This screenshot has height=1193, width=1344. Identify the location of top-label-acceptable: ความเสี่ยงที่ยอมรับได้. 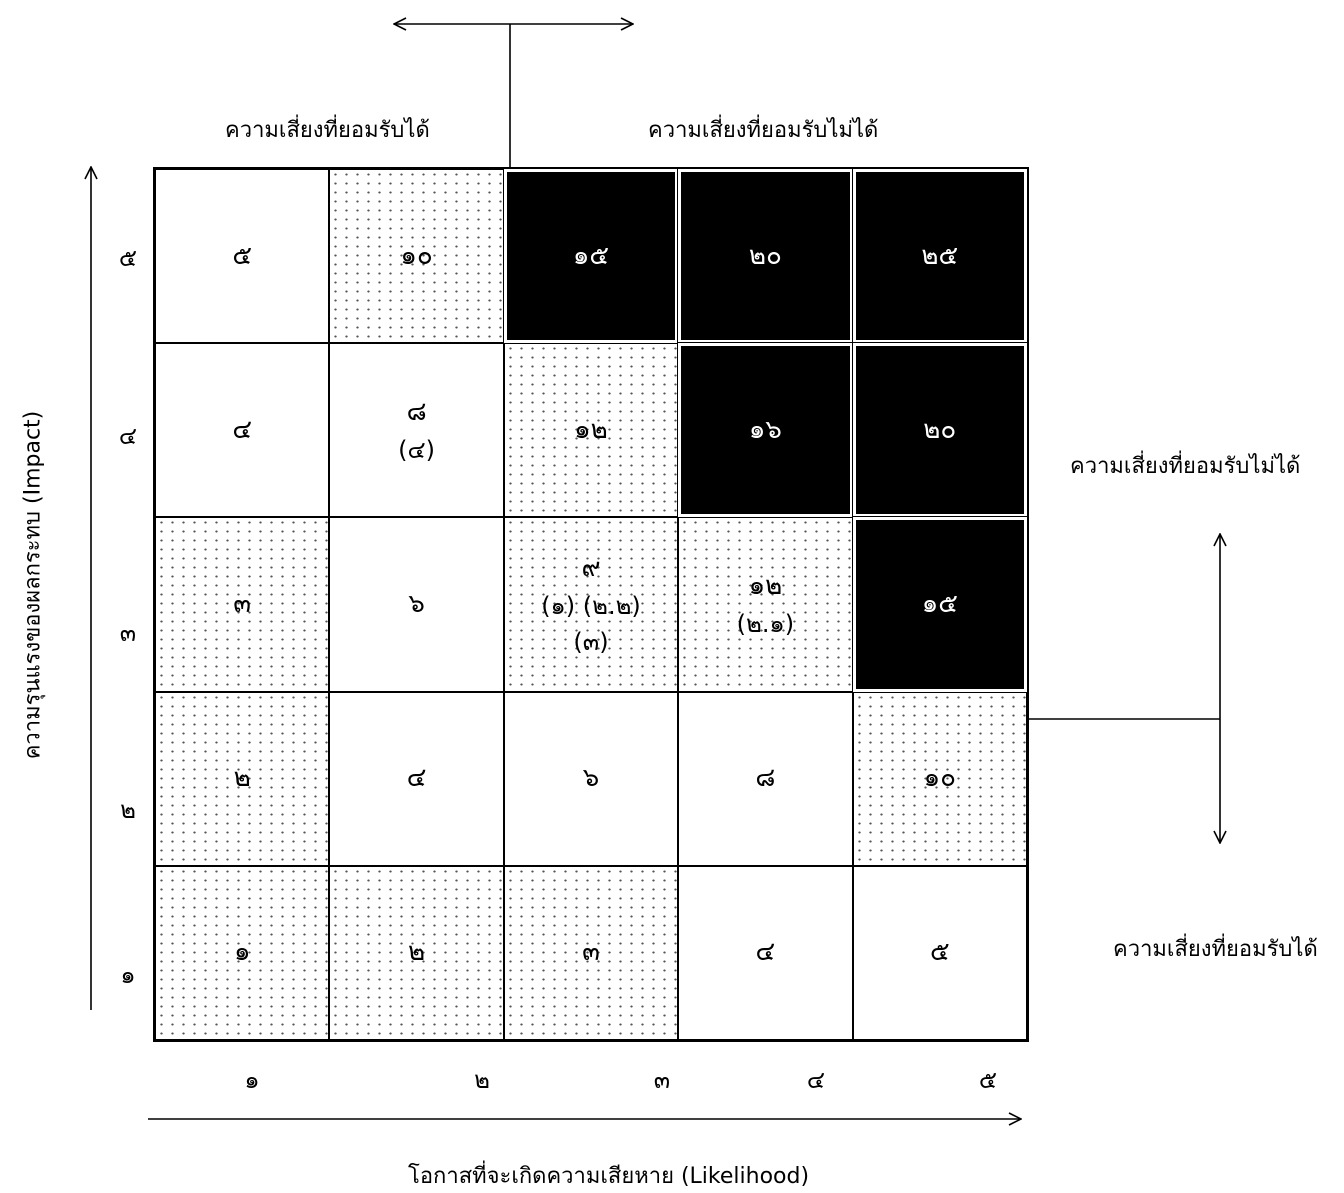
(327, 130).